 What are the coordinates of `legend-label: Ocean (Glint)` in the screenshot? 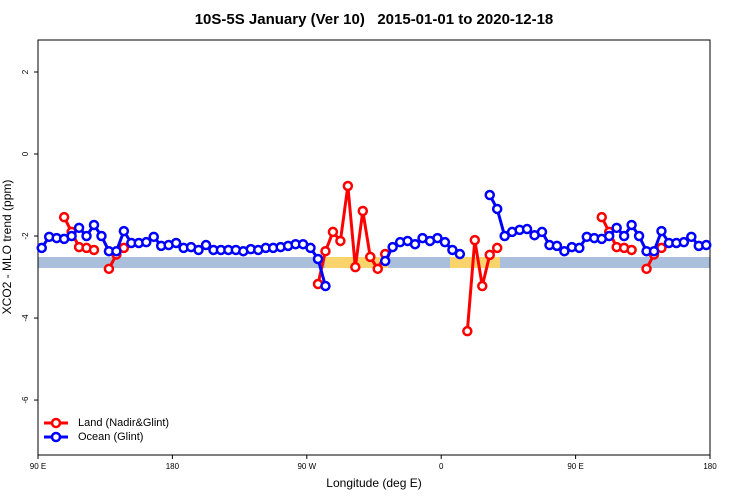 It's located at (110, 437).